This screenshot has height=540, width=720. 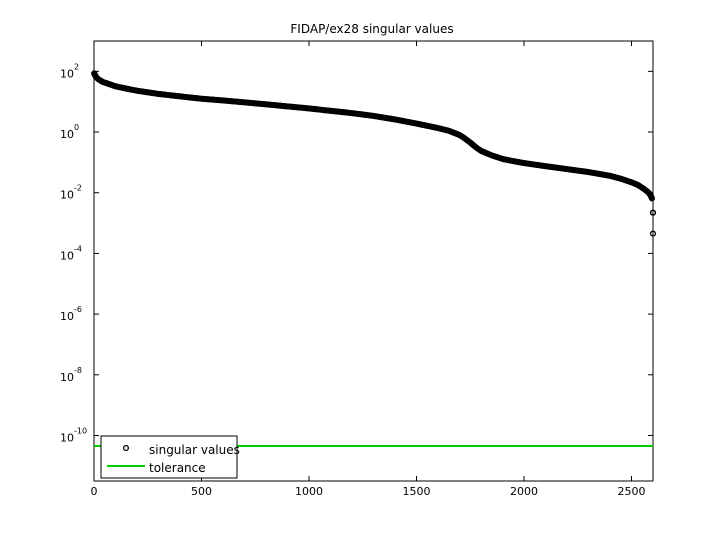 What do you see at coordinates (524, 491) in the screenshot?
I see `x-tick-label: 2000` at bounding box center [524, 491].